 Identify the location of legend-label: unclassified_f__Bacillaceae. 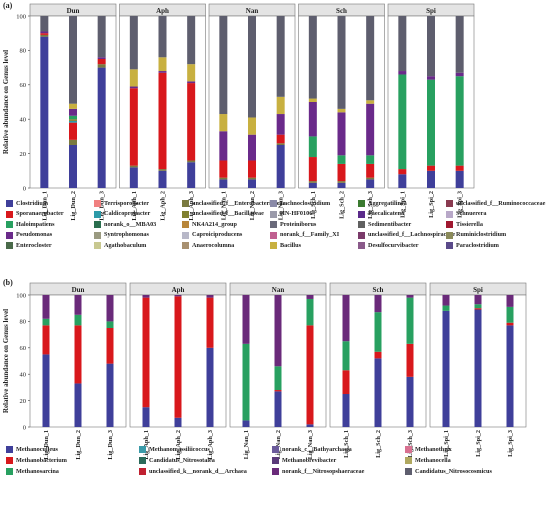
(228, 213).